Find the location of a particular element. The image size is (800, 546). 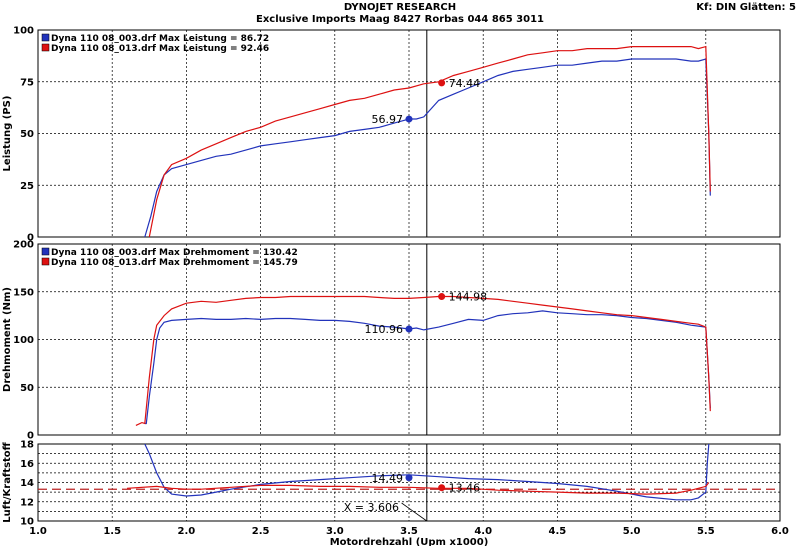

leistung-marker-label: 74.44 is located at coordinates (465, 83).